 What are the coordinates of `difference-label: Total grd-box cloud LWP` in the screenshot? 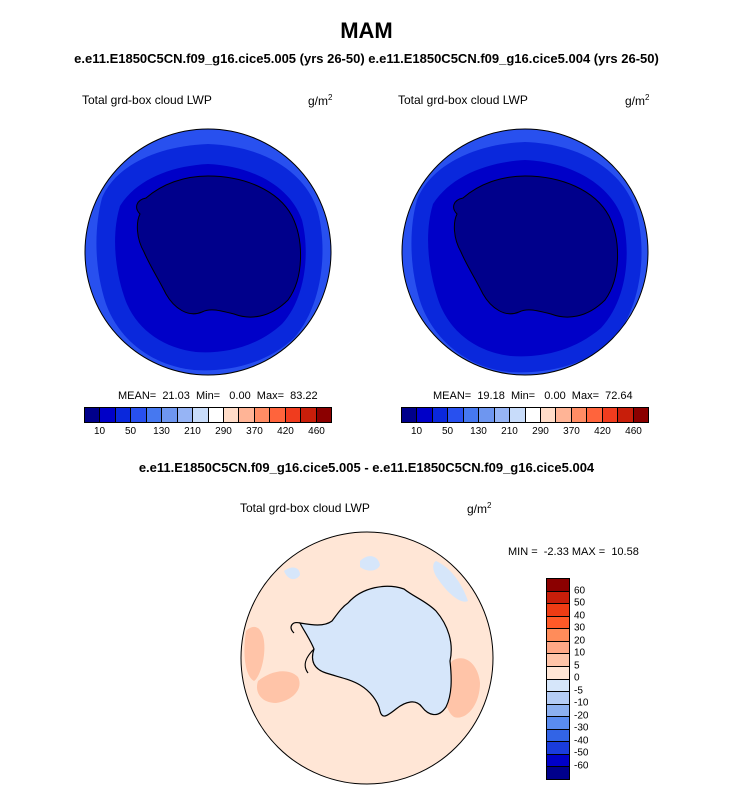 It's located at (305, 508).